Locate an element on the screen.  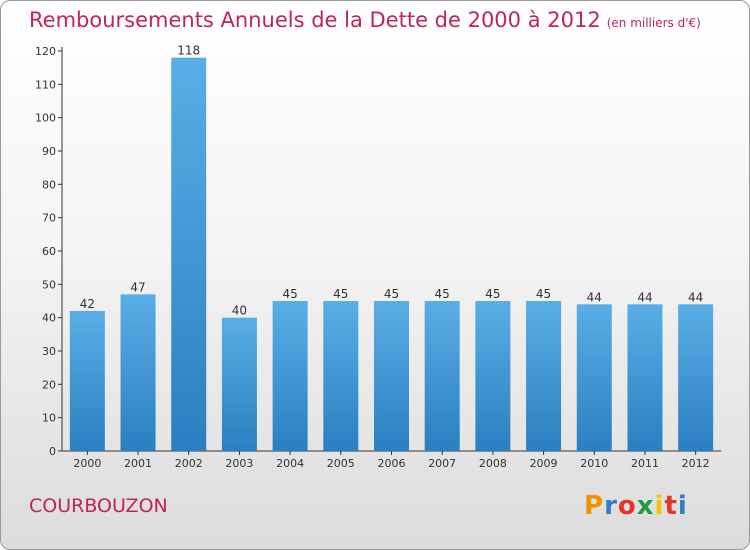
value-label-2001: 47 is located at coordinates (137, 287).